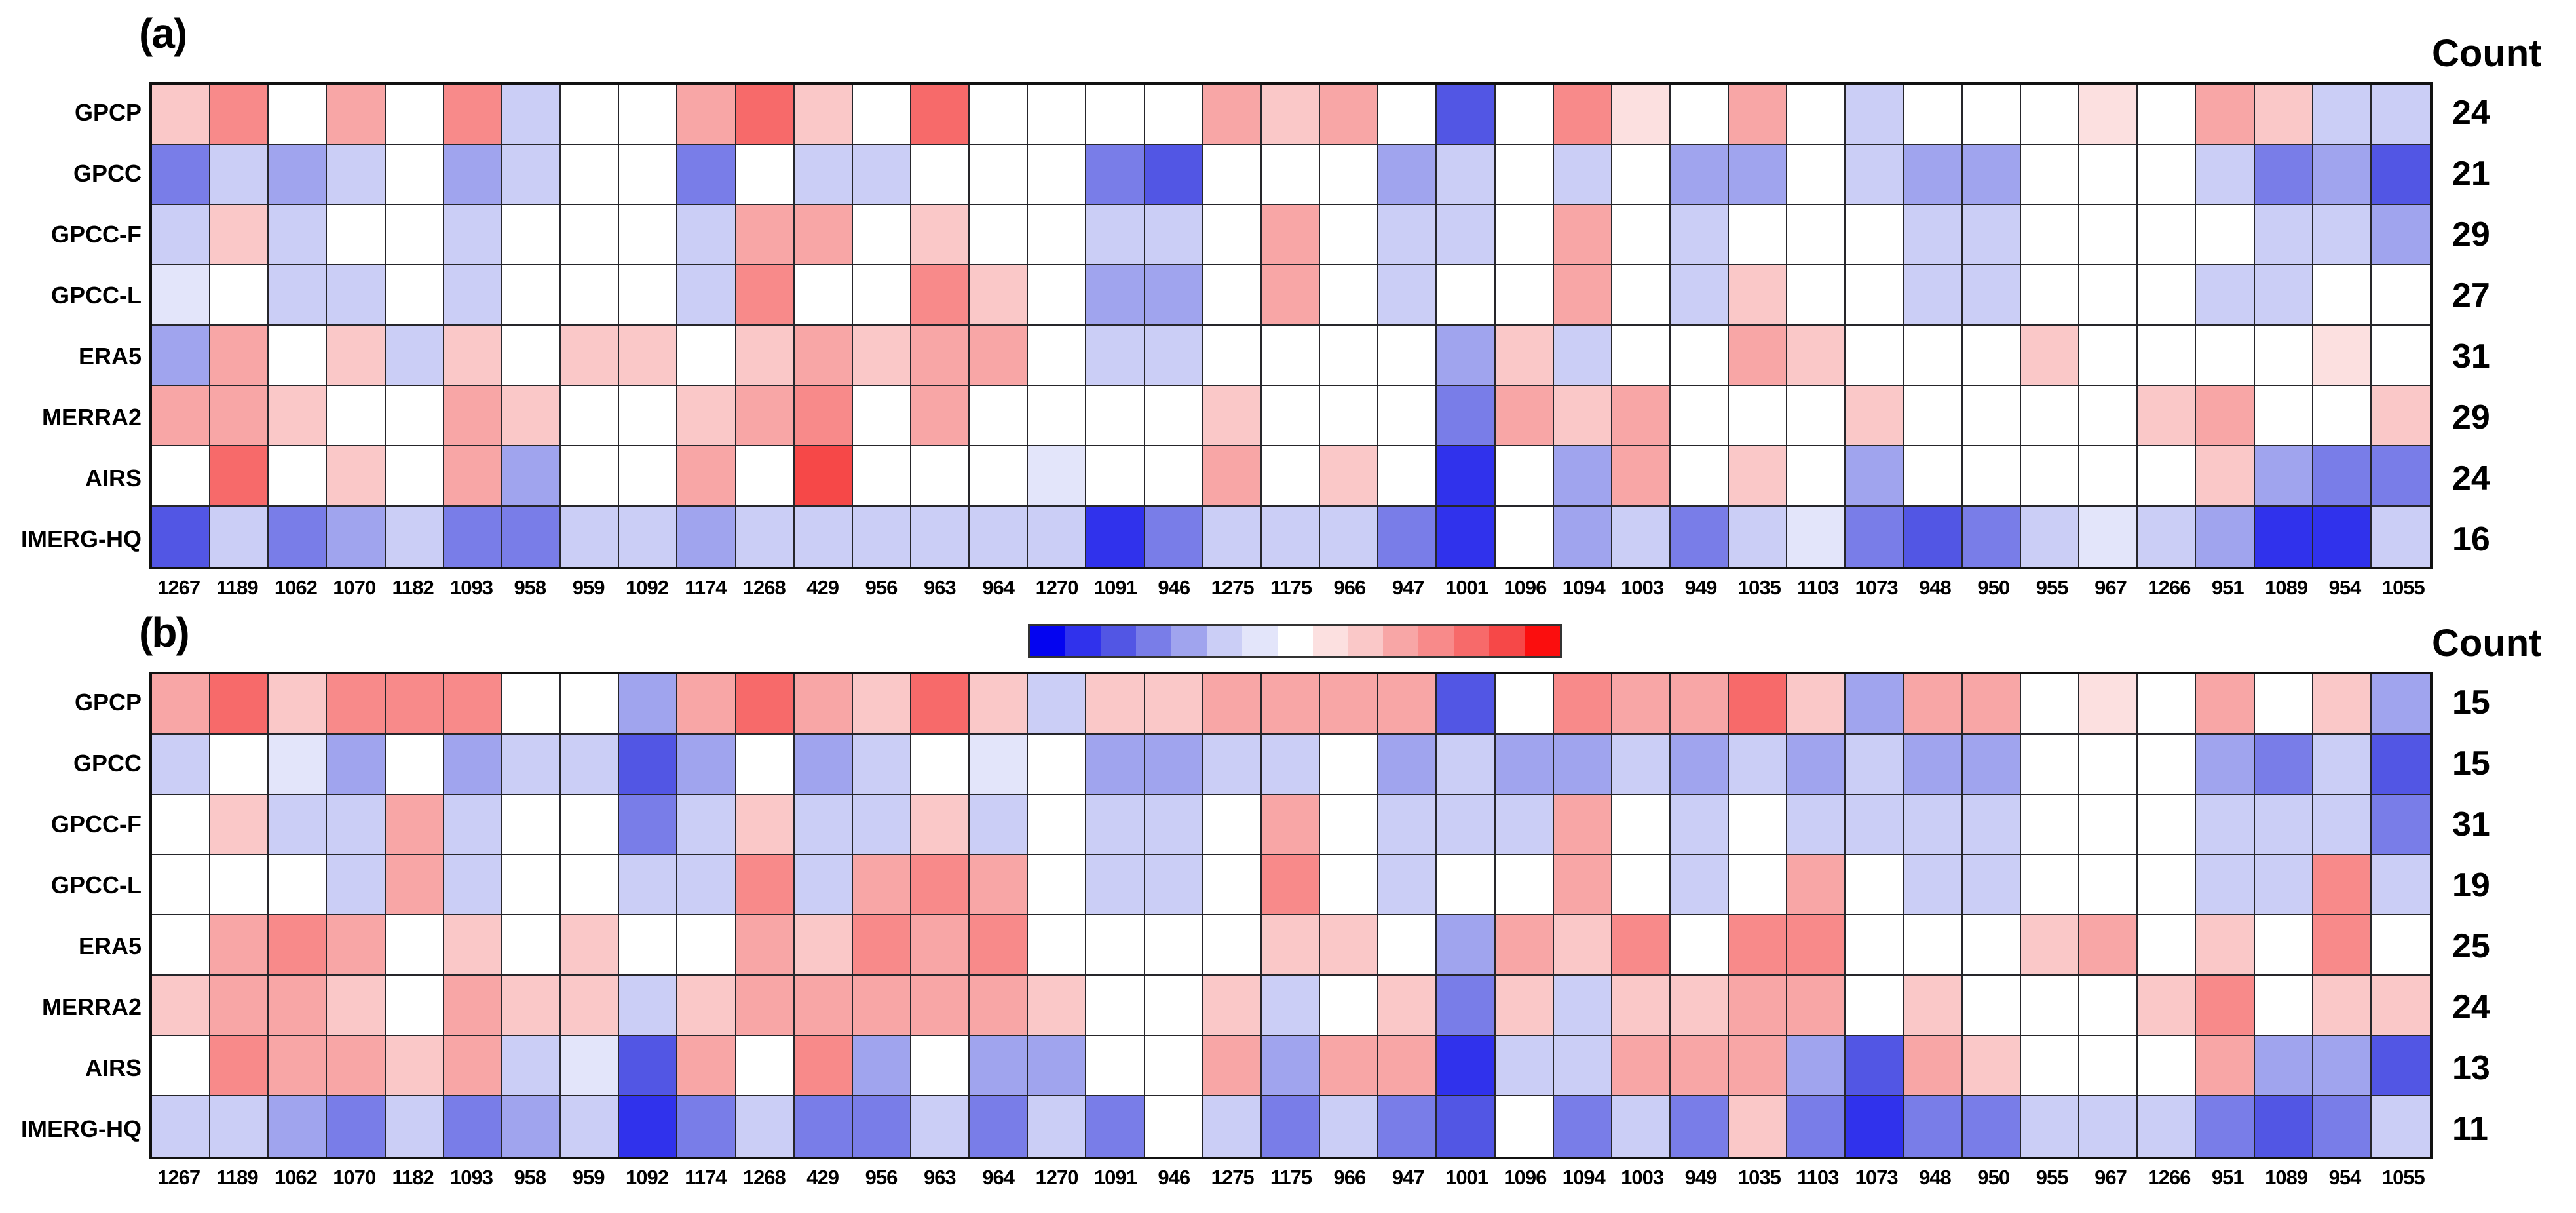  Describe the element at coordinates (107, 763) in the screenshot. I see `row-label: GPCC` at that location.